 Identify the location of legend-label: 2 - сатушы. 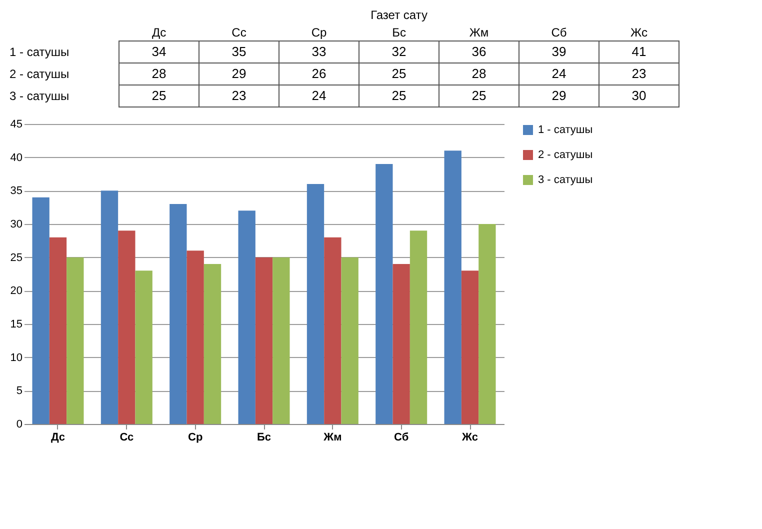
(565, 155).